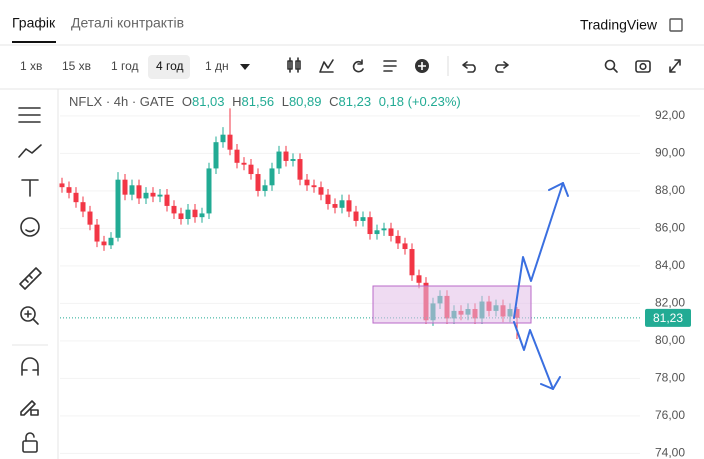 The width and height of the screenshot is (704, 459). Describe the element at coordinates (305, 101) in the screenshot. I see `ohlc-value: 80,89` at that location.